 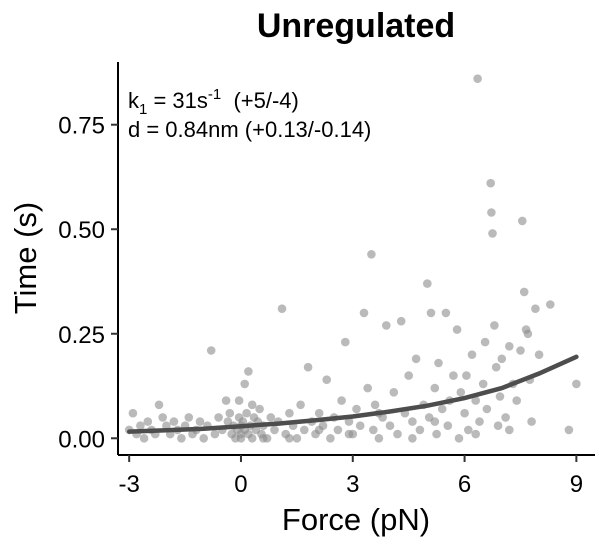 I want to click on y-tick-label-2: 0.50, so click(x=81, y=230).